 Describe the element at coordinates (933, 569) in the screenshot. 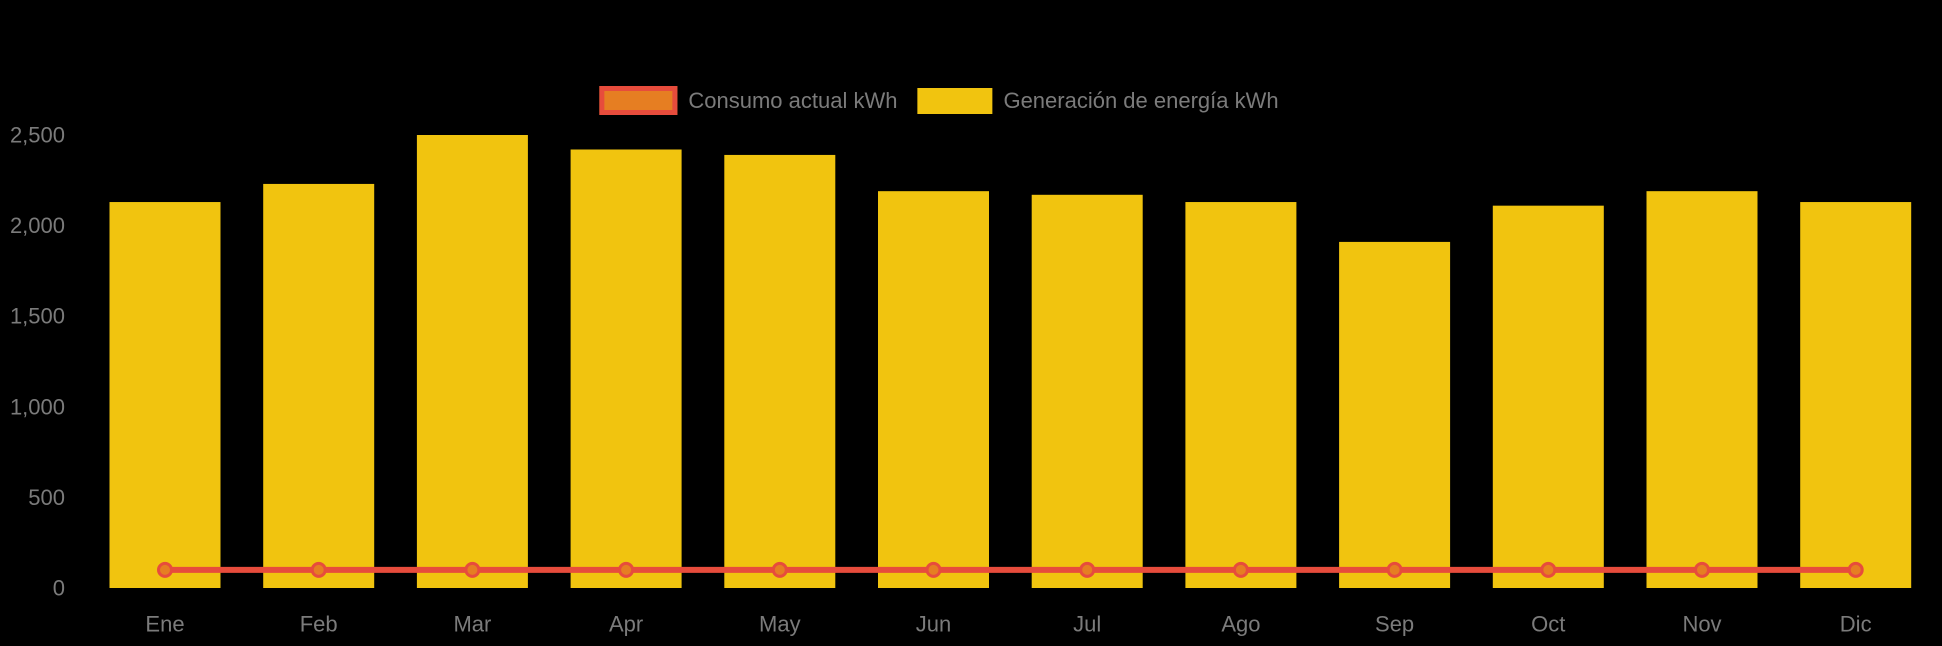

I see `marker-jun` at that location.